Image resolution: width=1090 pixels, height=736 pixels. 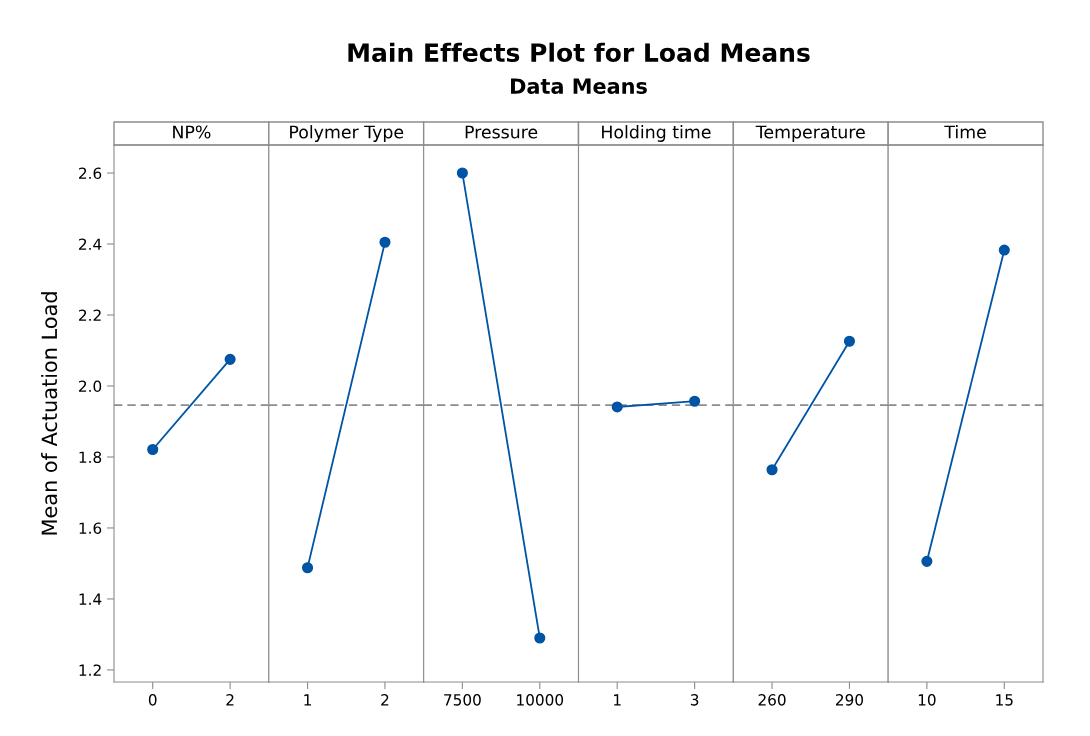 What do you see at coordinates (462, 700) in the screenshot?
I see `x-tick-label: 7500` at bounding box center [462, 700].